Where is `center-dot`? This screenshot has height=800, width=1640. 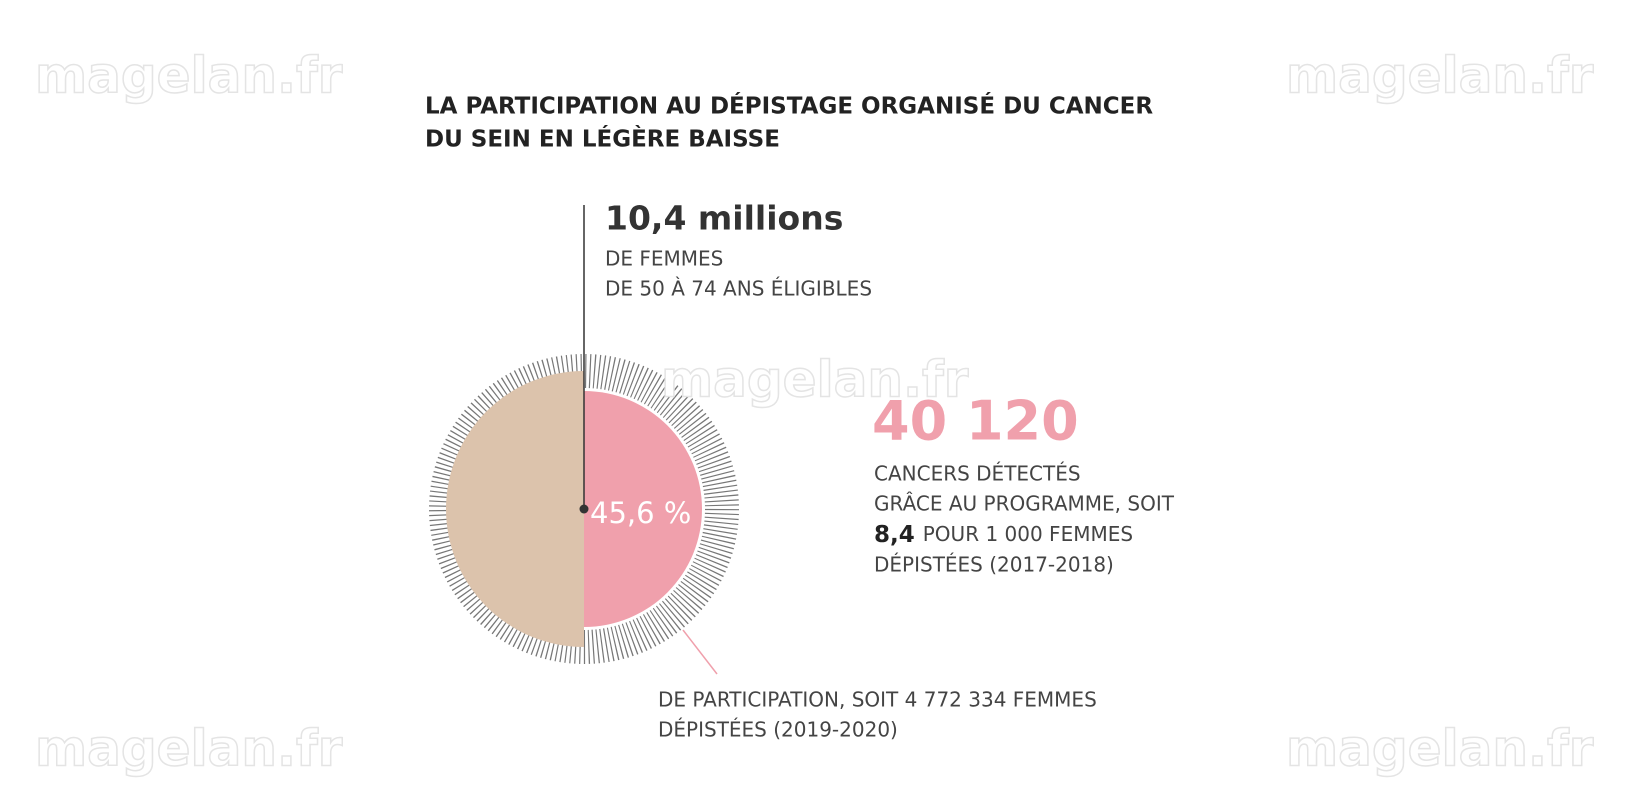 center-dot is located at coordinates (584, 509).